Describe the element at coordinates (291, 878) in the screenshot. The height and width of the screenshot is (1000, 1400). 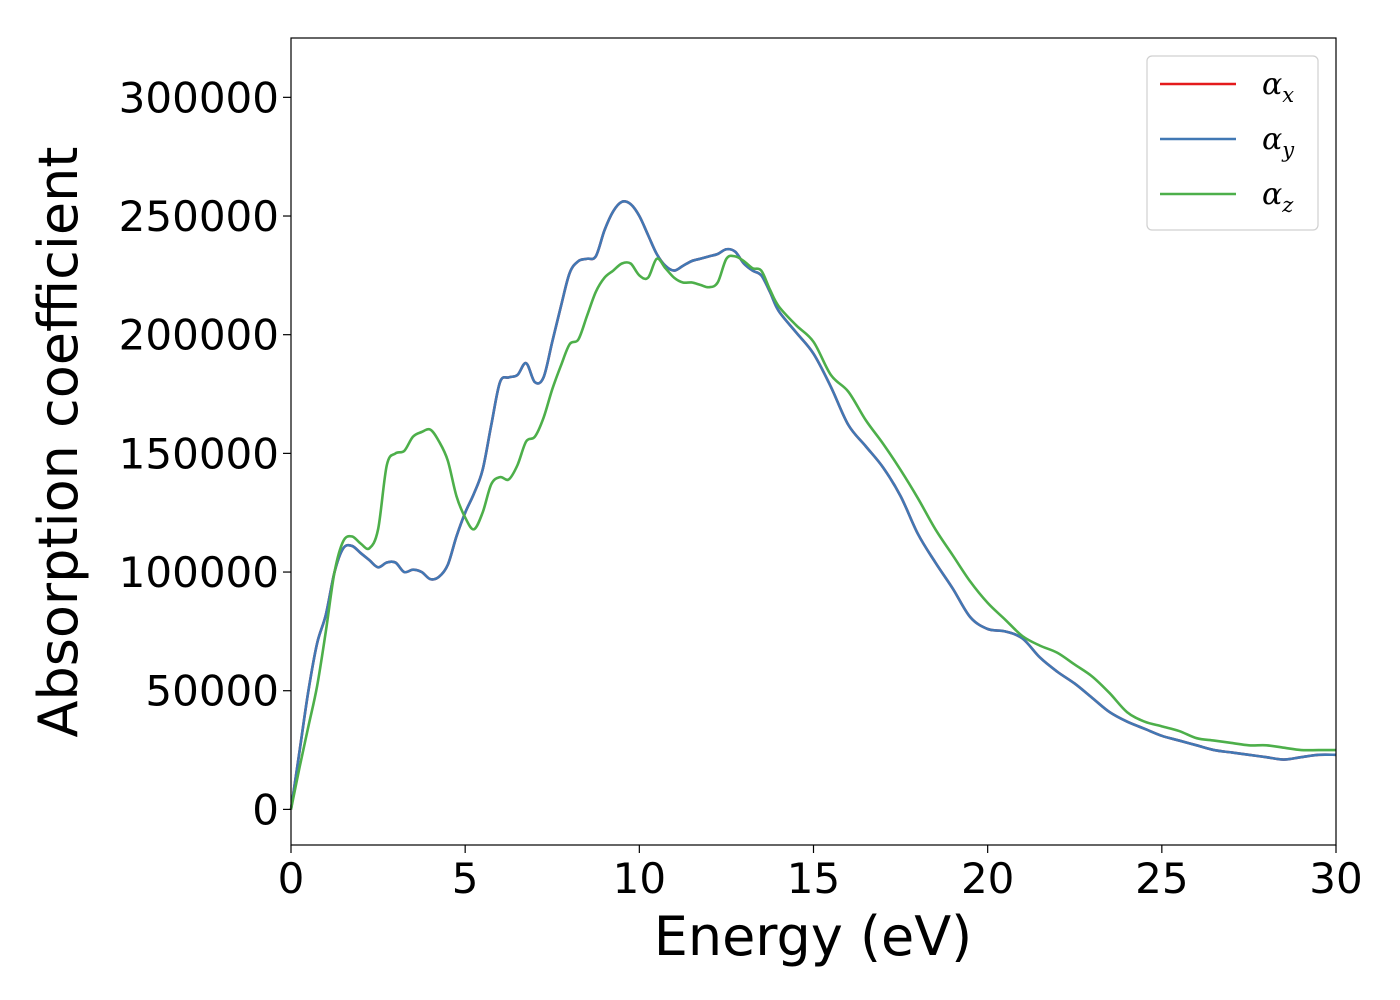
I see `x-tick-label: 0` at that location.